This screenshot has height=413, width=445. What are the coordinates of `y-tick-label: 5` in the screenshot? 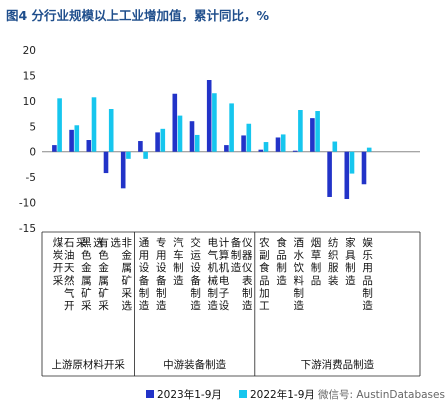 It's located at (32, 127).